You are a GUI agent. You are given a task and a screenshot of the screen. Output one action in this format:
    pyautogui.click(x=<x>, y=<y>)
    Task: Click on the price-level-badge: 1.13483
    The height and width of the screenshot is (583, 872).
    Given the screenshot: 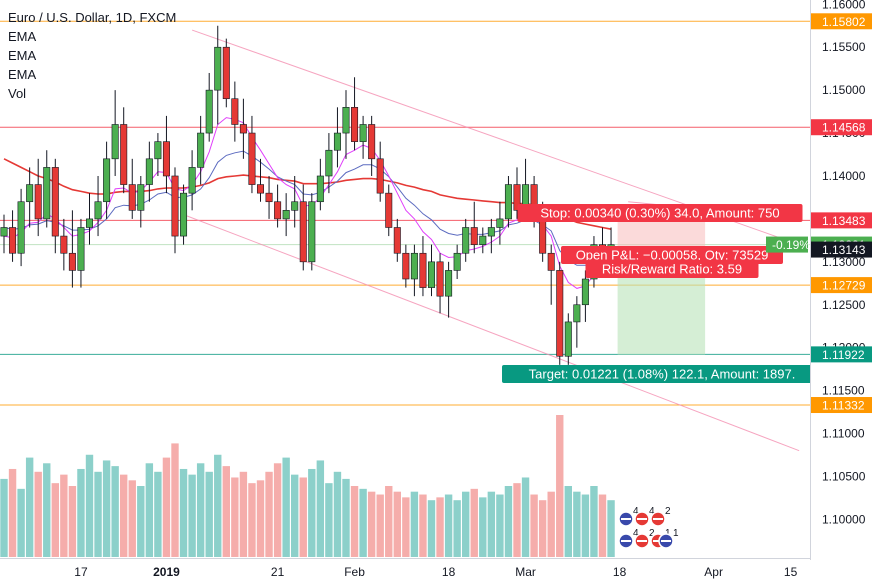 What is the action you would take?
    pyautogui.click(x=841, y=220)
    